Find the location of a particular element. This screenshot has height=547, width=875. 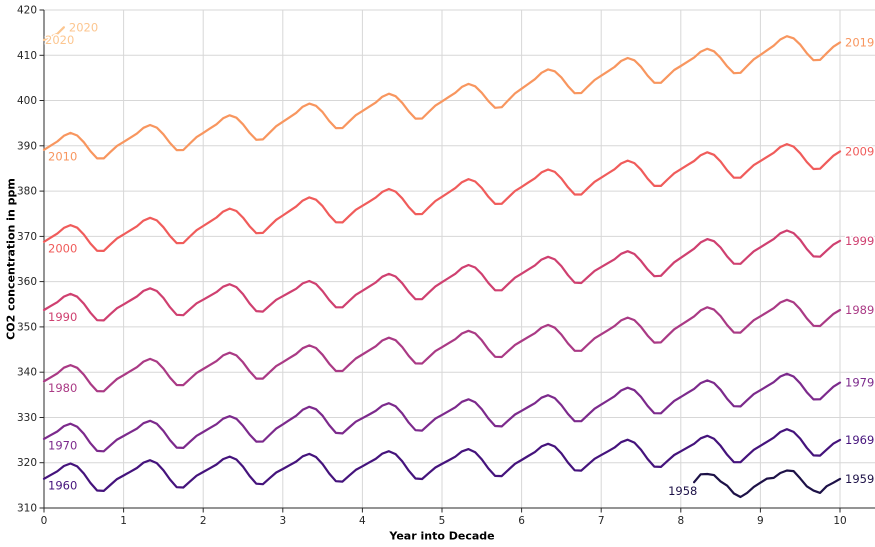

series-line-1960s is located at coordinates (442, 460).